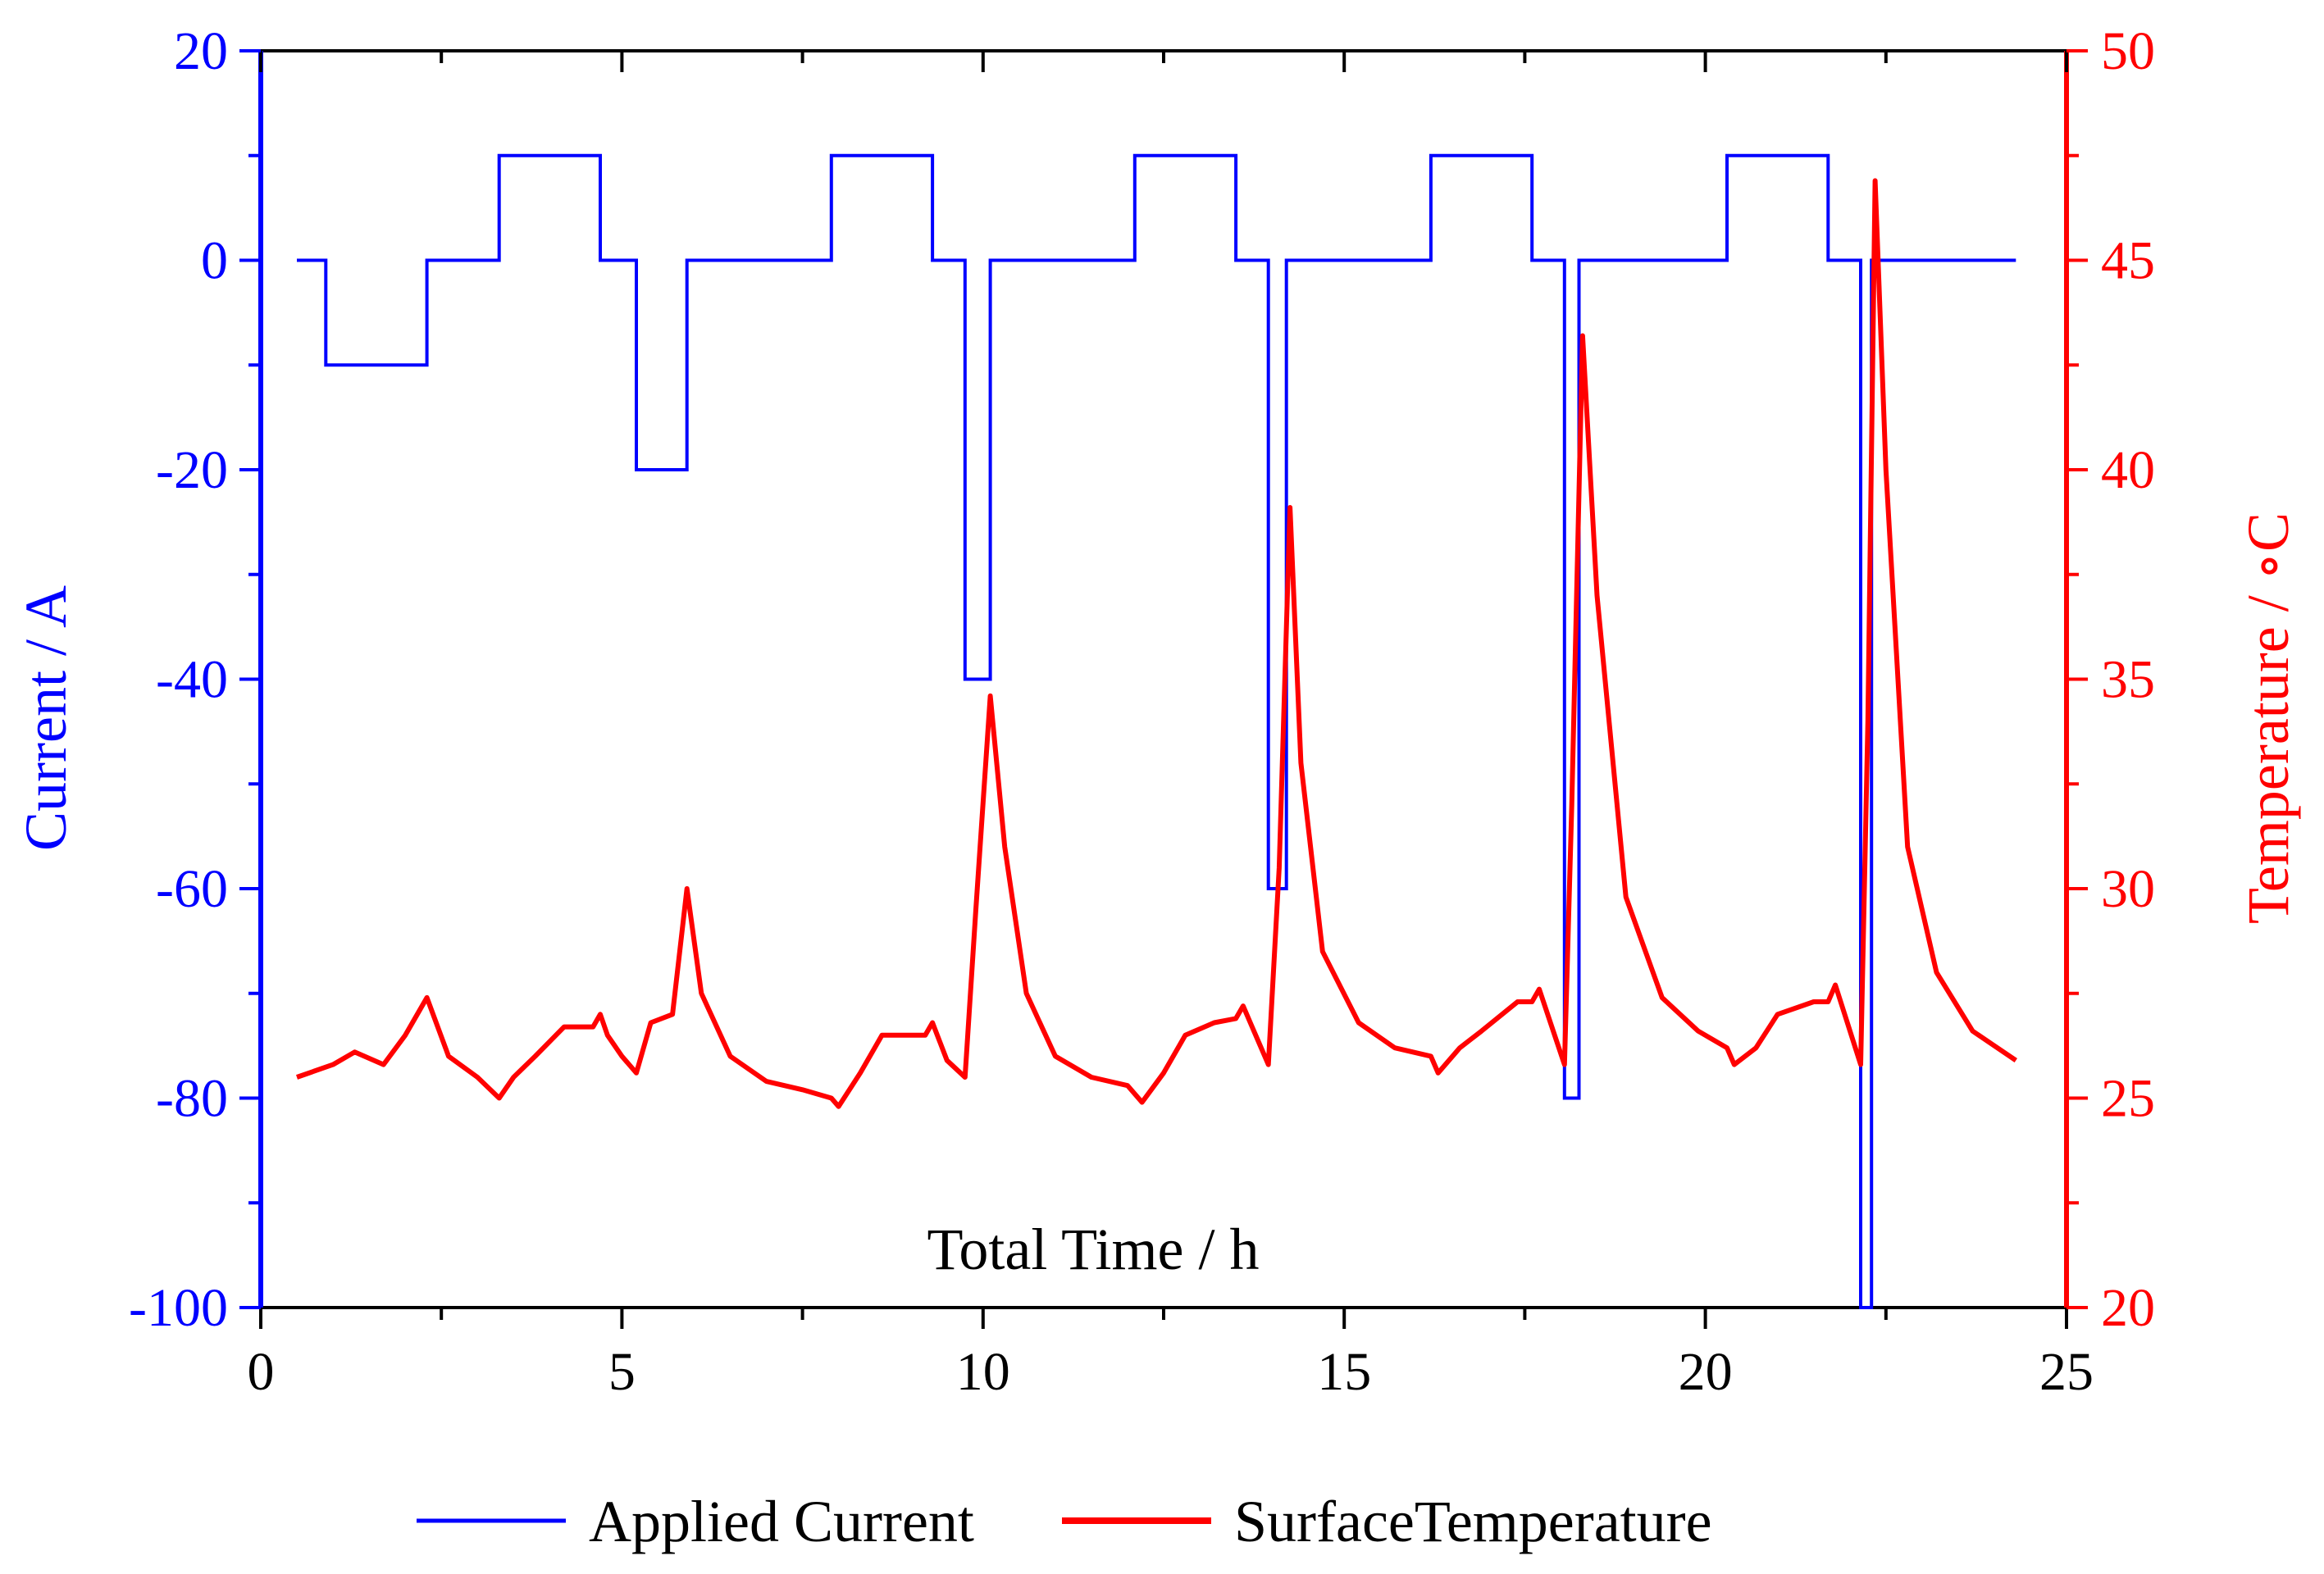 This screenshot has height=1574, width=2324. What do you see at coordinates (1093, 1249) in the screenshot?
I see `x-axis-label: Total Time / h` at bounding box center [1093, 1249].